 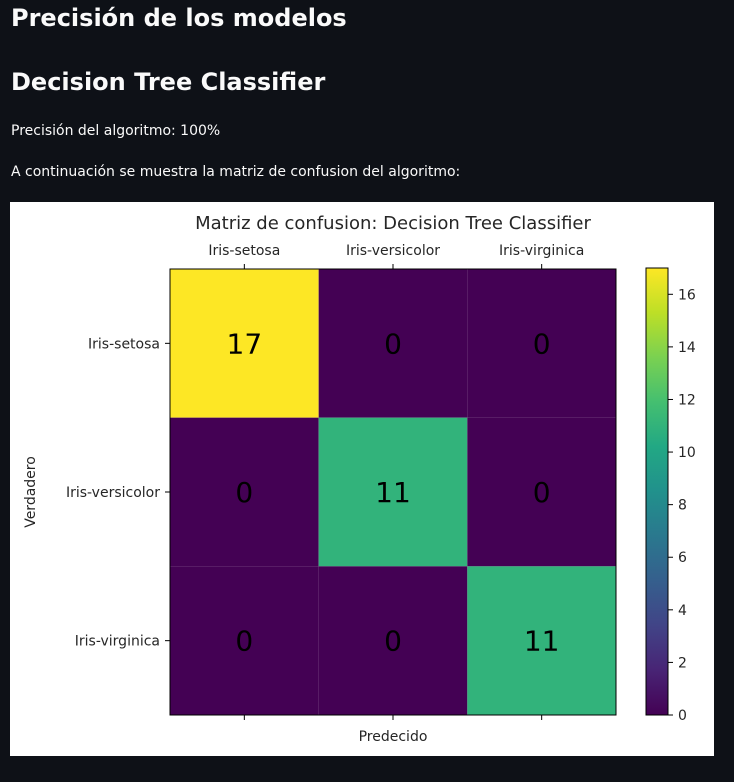 What do you see at coordinates (179, 18) in the screenshot?
I see `page-title: Precisión de los modelos` at bounding box center [179, 18].